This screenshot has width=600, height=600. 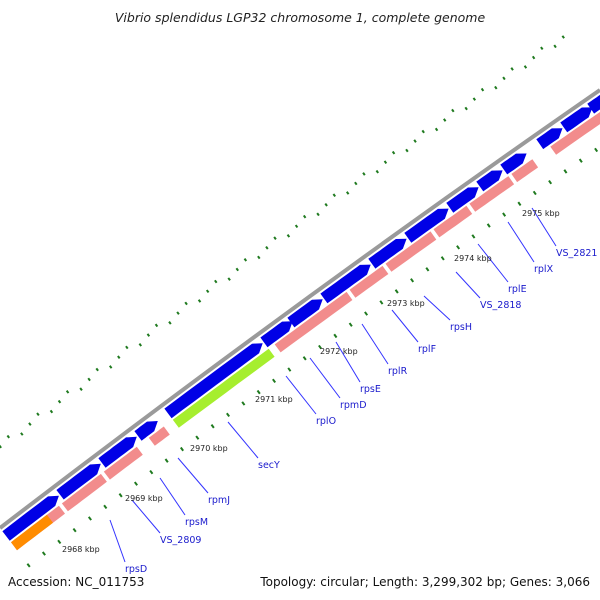 What do you see at coordinates (342, 582) in the screenshot?
I see `topology-value: circular` at bounding box center [342, 582].